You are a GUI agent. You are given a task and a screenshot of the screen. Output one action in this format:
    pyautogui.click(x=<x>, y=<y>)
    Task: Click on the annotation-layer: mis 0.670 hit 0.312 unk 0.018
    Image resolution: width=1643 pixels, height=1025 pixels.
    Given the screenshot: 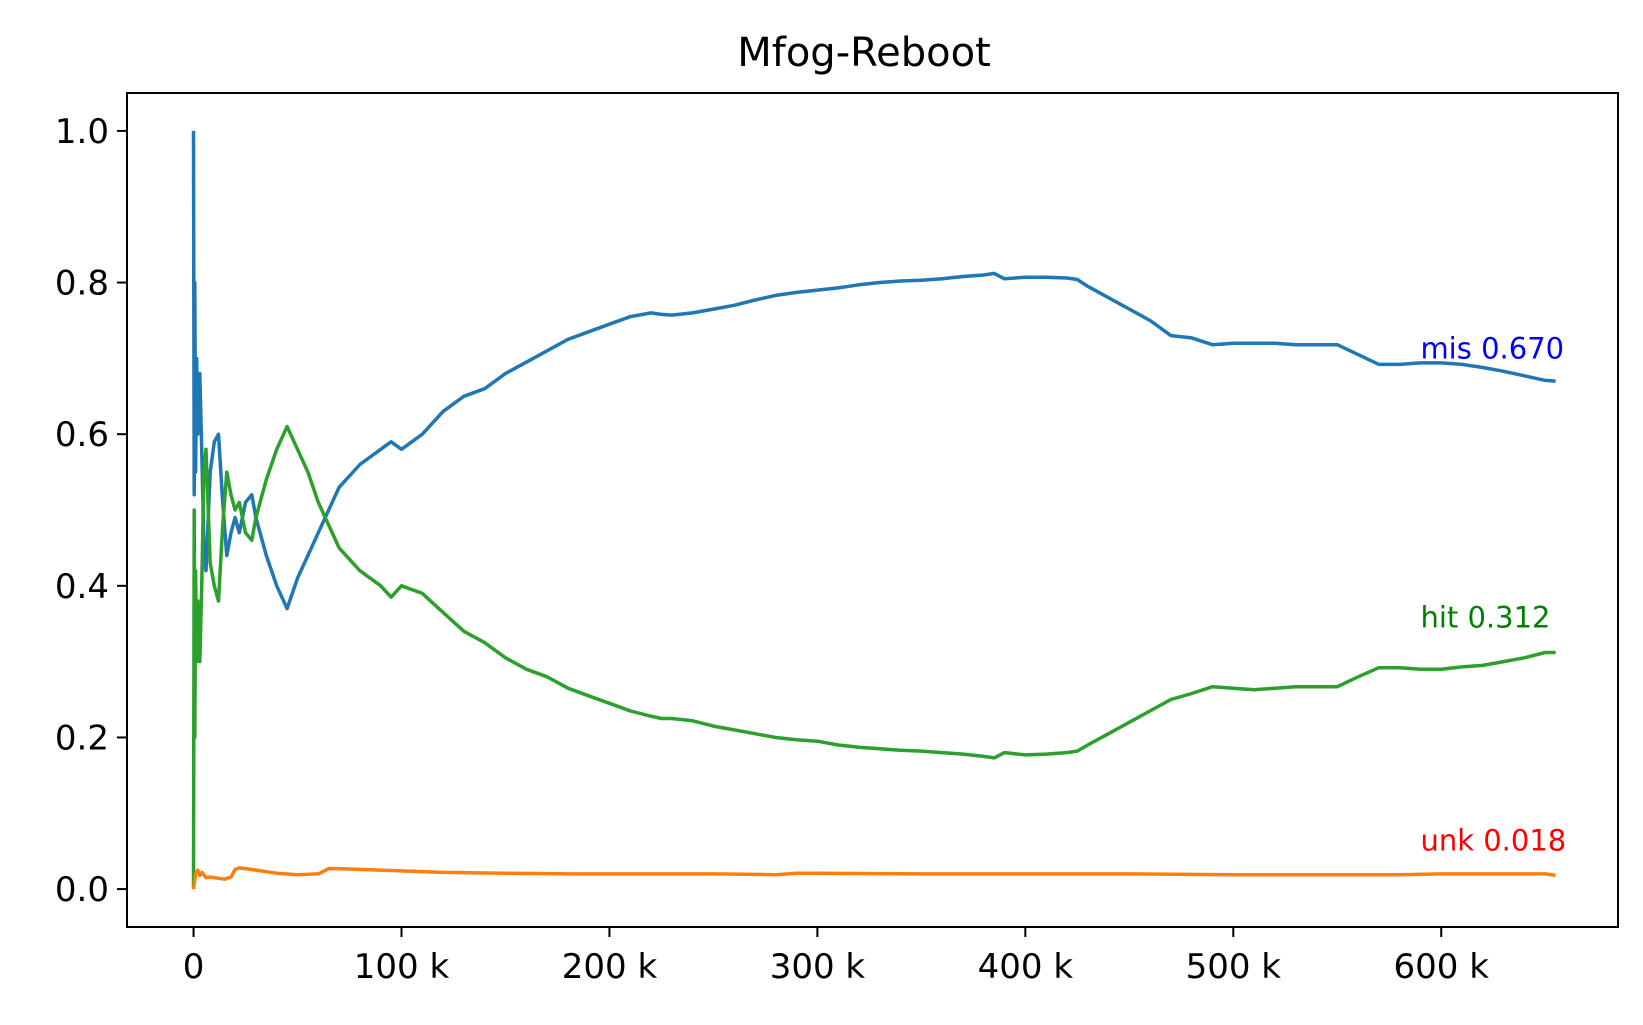 What is the action you would take?
    pyautogui.click(x=1493, y=594)
    